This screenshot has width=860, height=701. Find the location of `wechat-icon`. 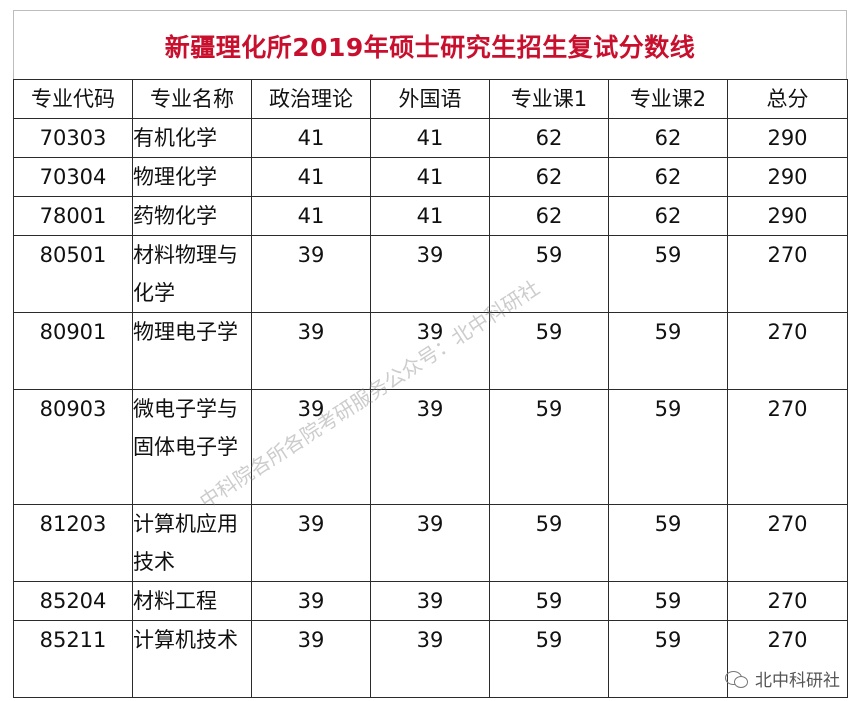

wechat-icon is located at coordinates (737, 679).